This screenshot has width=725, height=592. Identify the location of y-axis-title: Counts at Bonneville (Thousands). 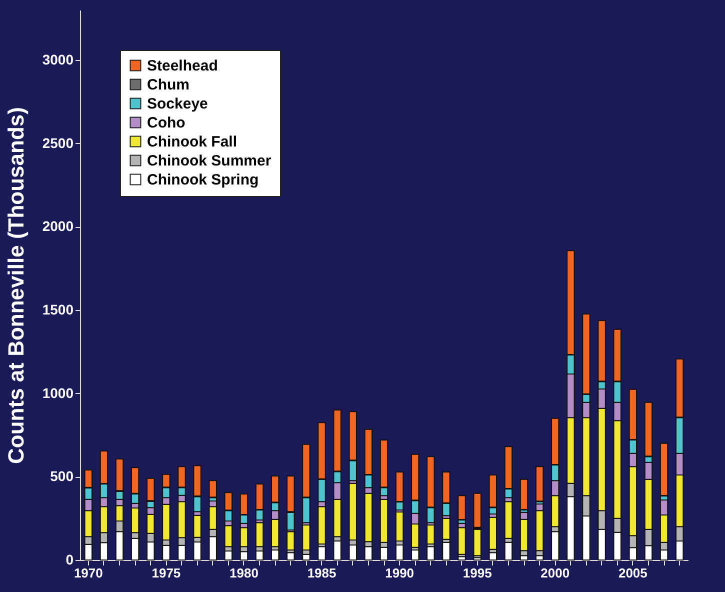
(15, 285).